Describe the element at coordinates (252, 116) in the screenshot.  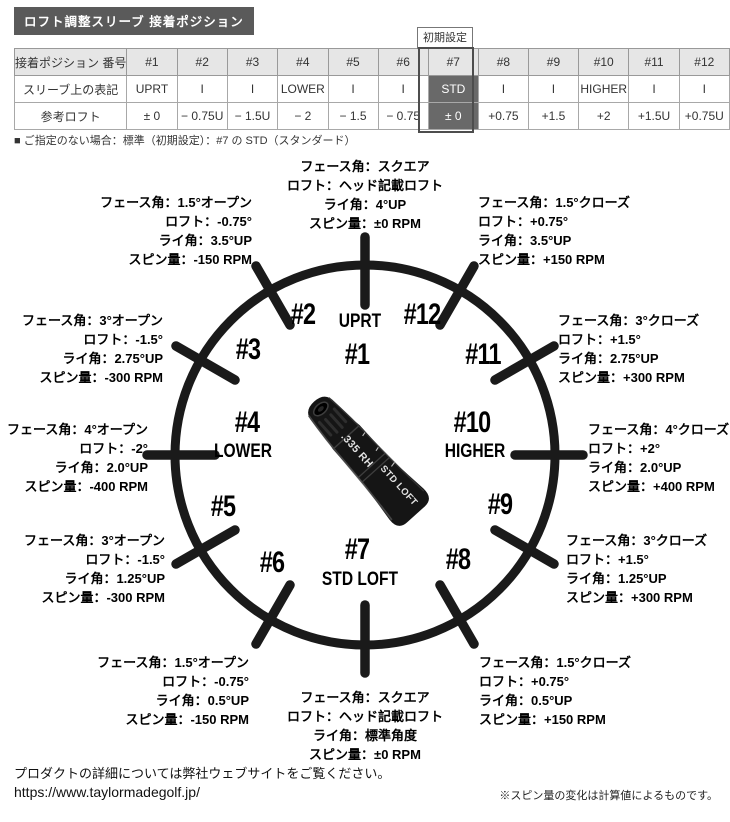
I see `table-cell: − 1.5U` at that location.